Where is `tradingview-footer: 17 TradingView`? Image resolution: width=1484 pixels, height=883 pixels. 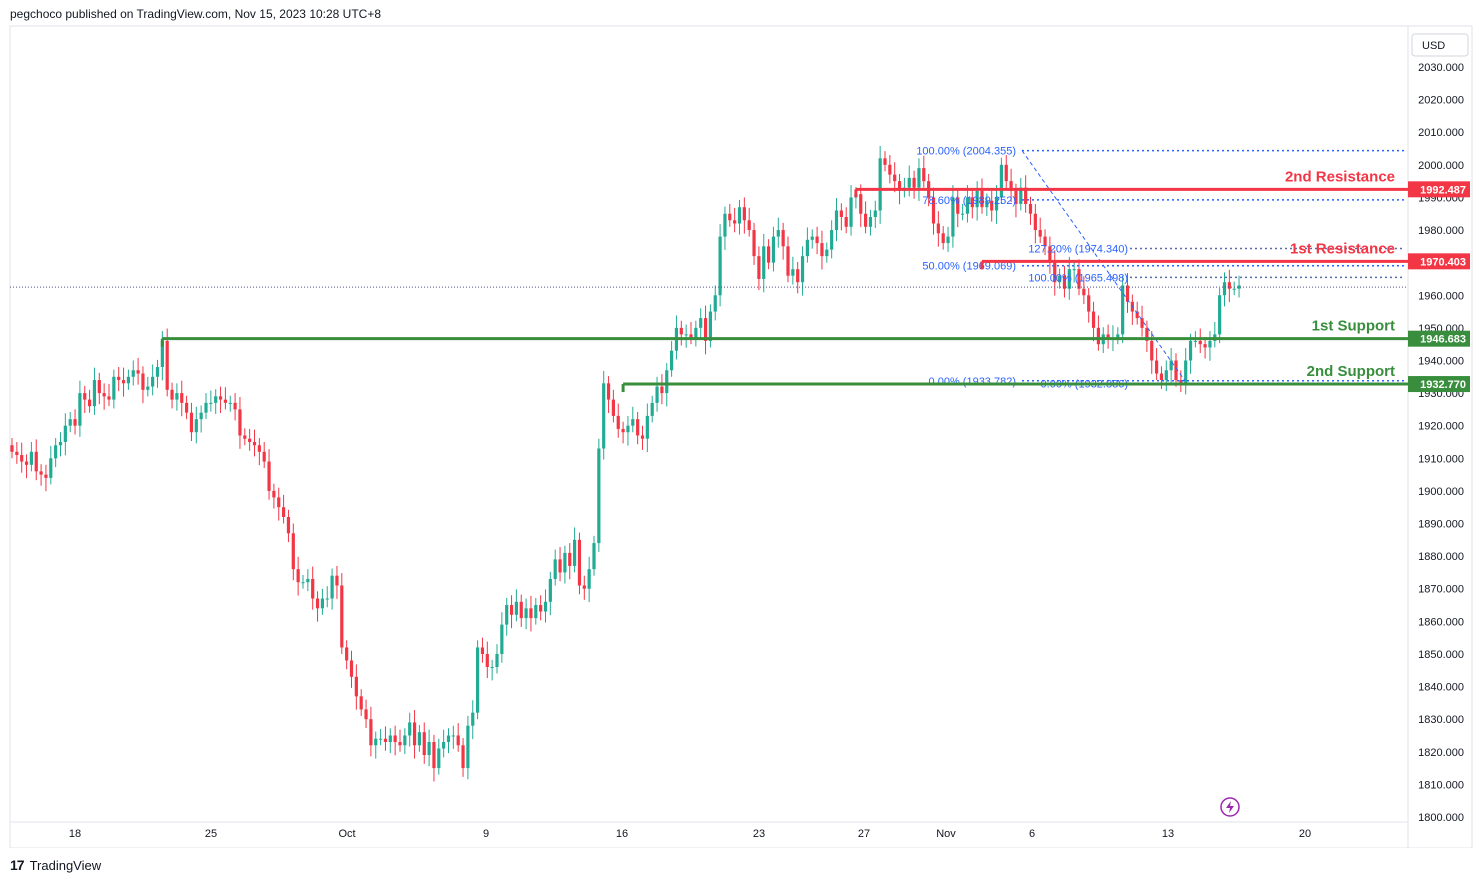 tradingview-footer: 17 TradingView is located at coordinates (55, 865).